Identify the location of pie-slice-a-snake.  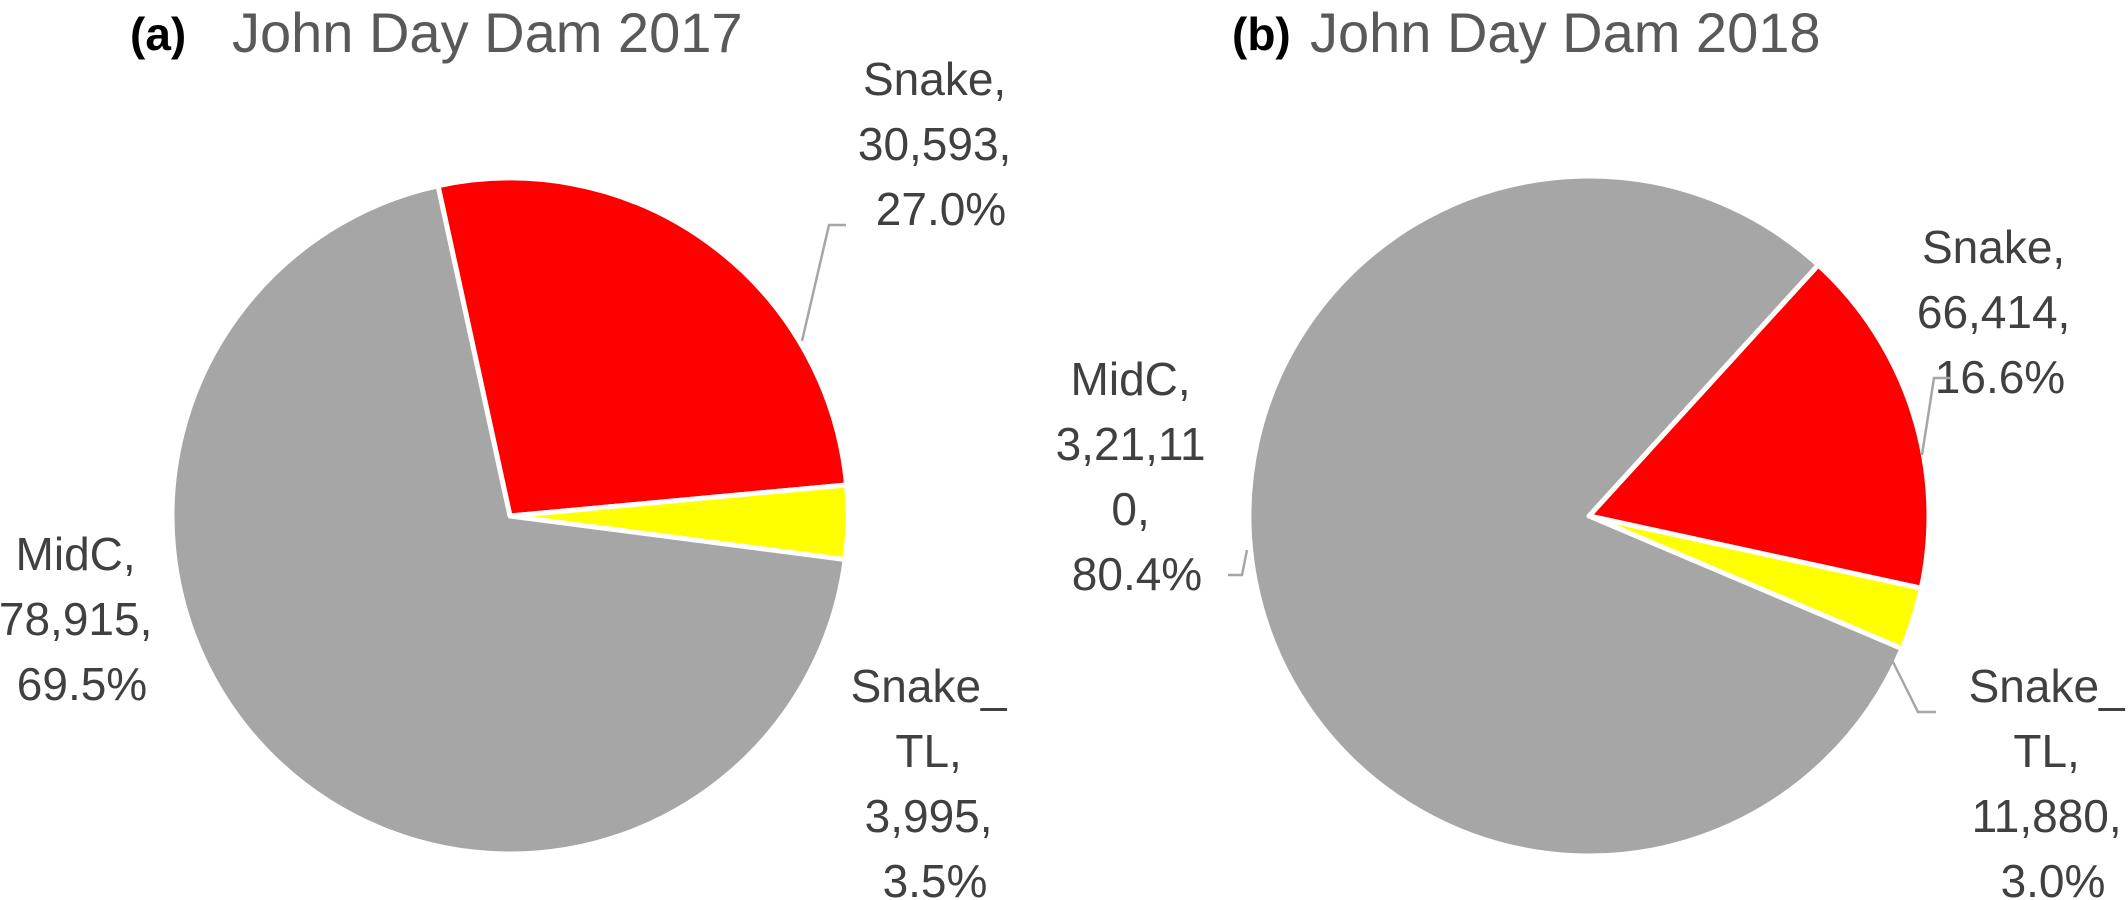
(642, 347).